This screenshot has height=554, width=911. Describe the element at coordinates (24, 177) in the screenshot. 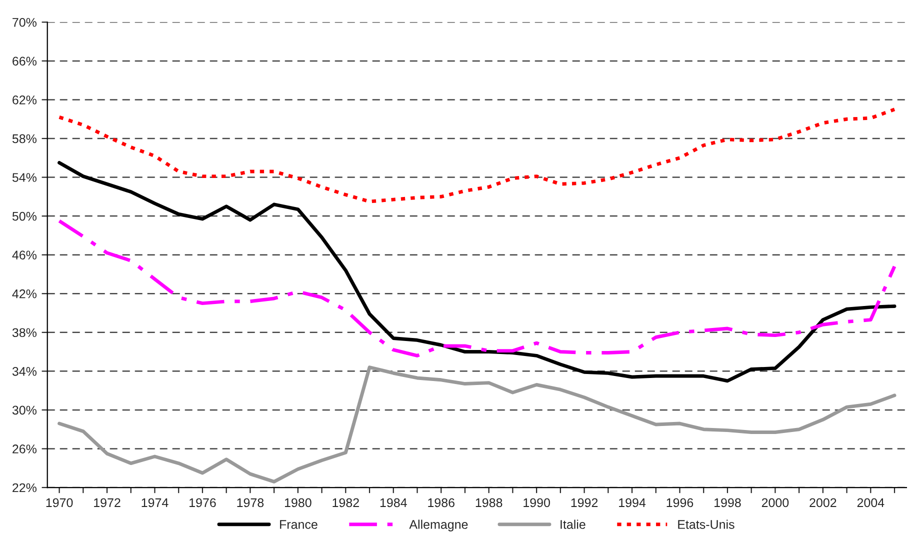

I see `y-tick-label: 54%` at that location.